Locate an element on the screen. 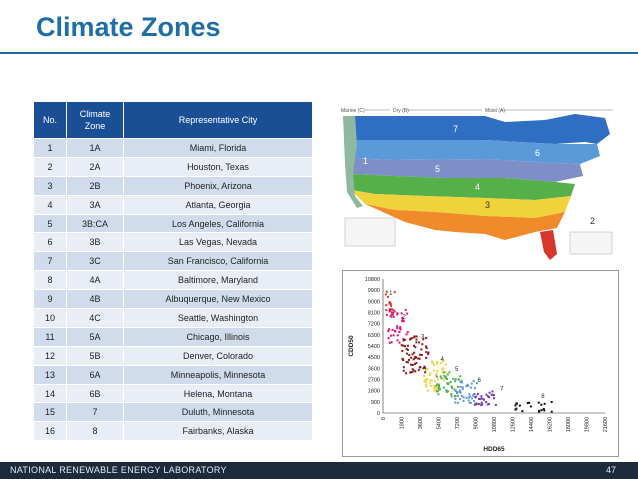  cell-city: Chicago, Illinois is located at coordinates (218, 336).